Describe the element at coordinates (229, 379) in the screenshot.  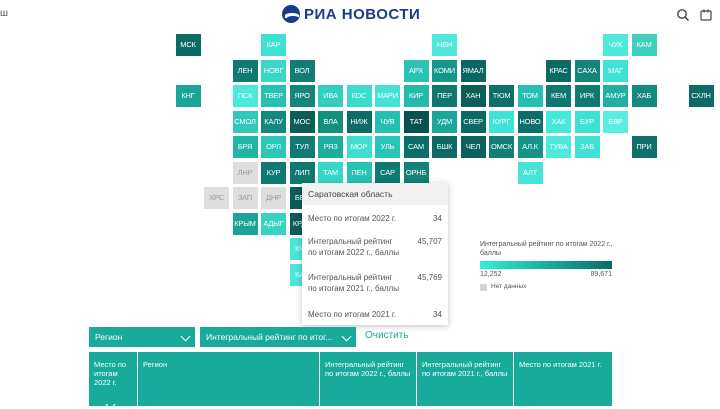
I see `column-header-region: Регион` at that location.